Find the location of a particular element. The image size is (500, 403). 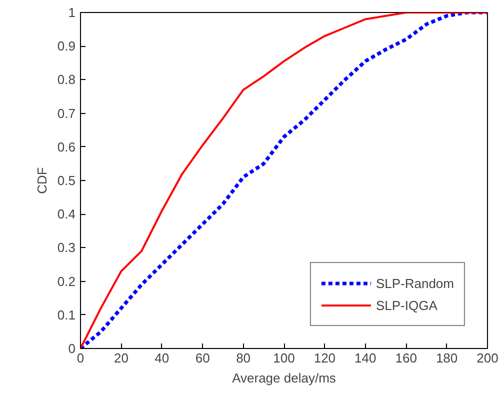

x-tick-label: 180 is located at coordinates (447, 358).